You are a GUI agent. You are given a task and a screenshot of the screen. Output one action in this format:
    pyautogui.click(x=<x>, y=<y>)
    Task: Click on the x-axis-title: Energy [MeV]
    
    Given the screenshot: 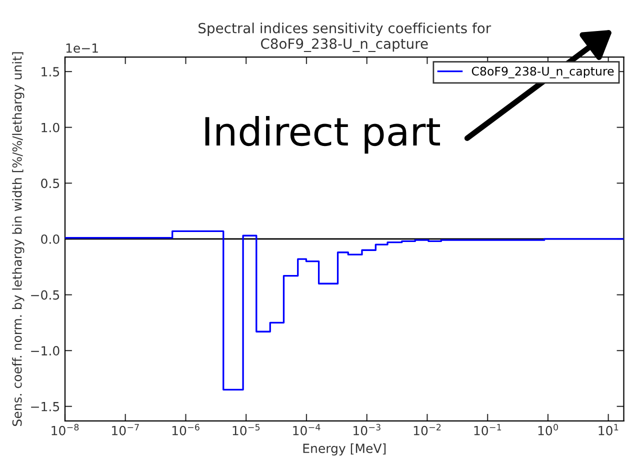 What is the action you would take?
    pyautogui.click(x=344, y=449)
    